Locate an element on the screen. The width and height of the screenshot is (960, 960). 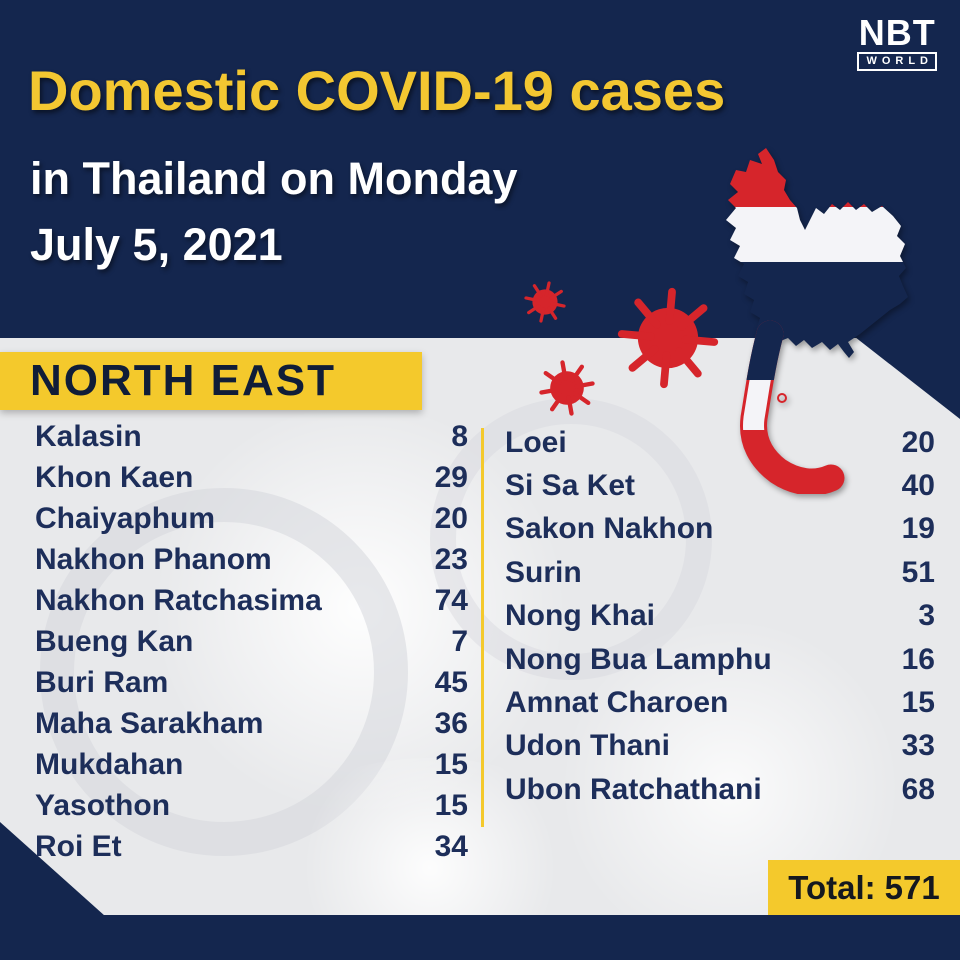
province-name: Buri Ram is located at coordinates (102, 682).